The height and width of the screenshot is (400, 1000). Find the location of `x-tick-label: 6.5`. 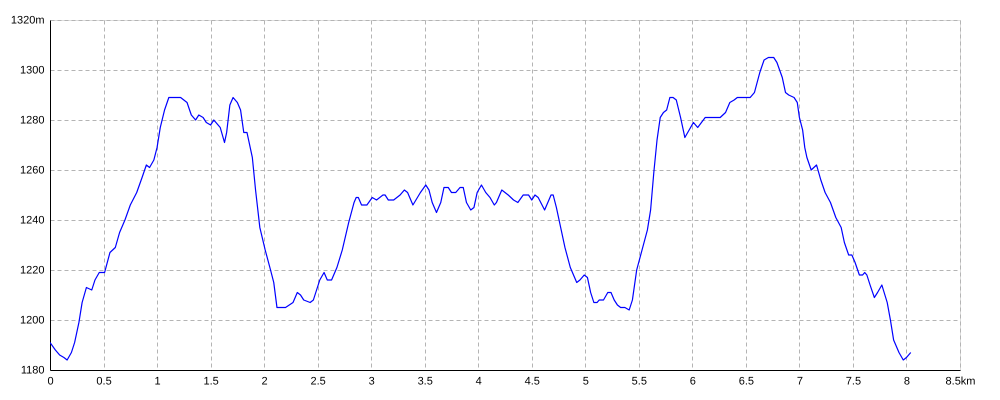

x-tick-label: 6.5 is located at coordinates (746, 382).